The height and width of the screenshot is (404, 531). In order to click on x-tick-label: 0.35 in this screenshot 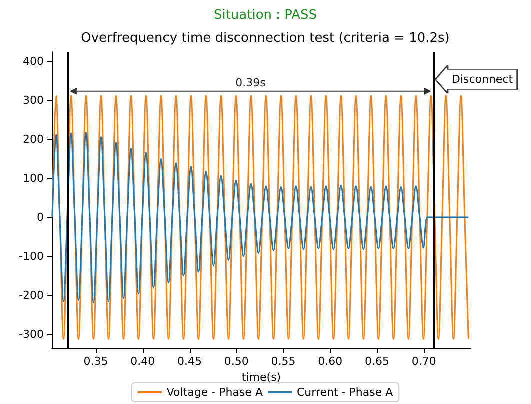, I will do `click(96, 361)`.